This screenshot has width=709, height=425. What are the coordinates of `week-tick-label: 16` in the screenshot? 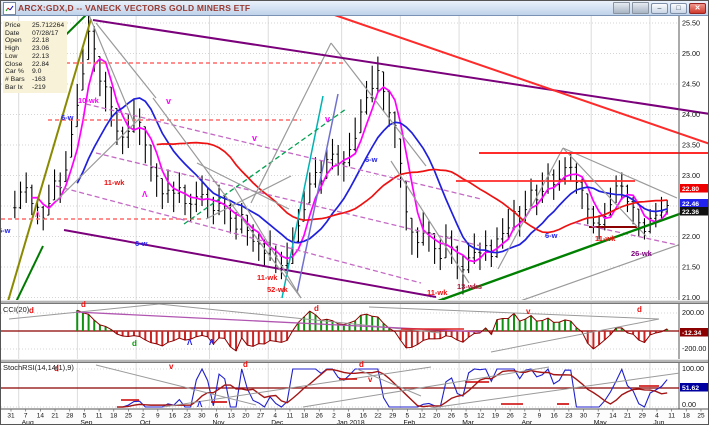 It's located at (555, 416).